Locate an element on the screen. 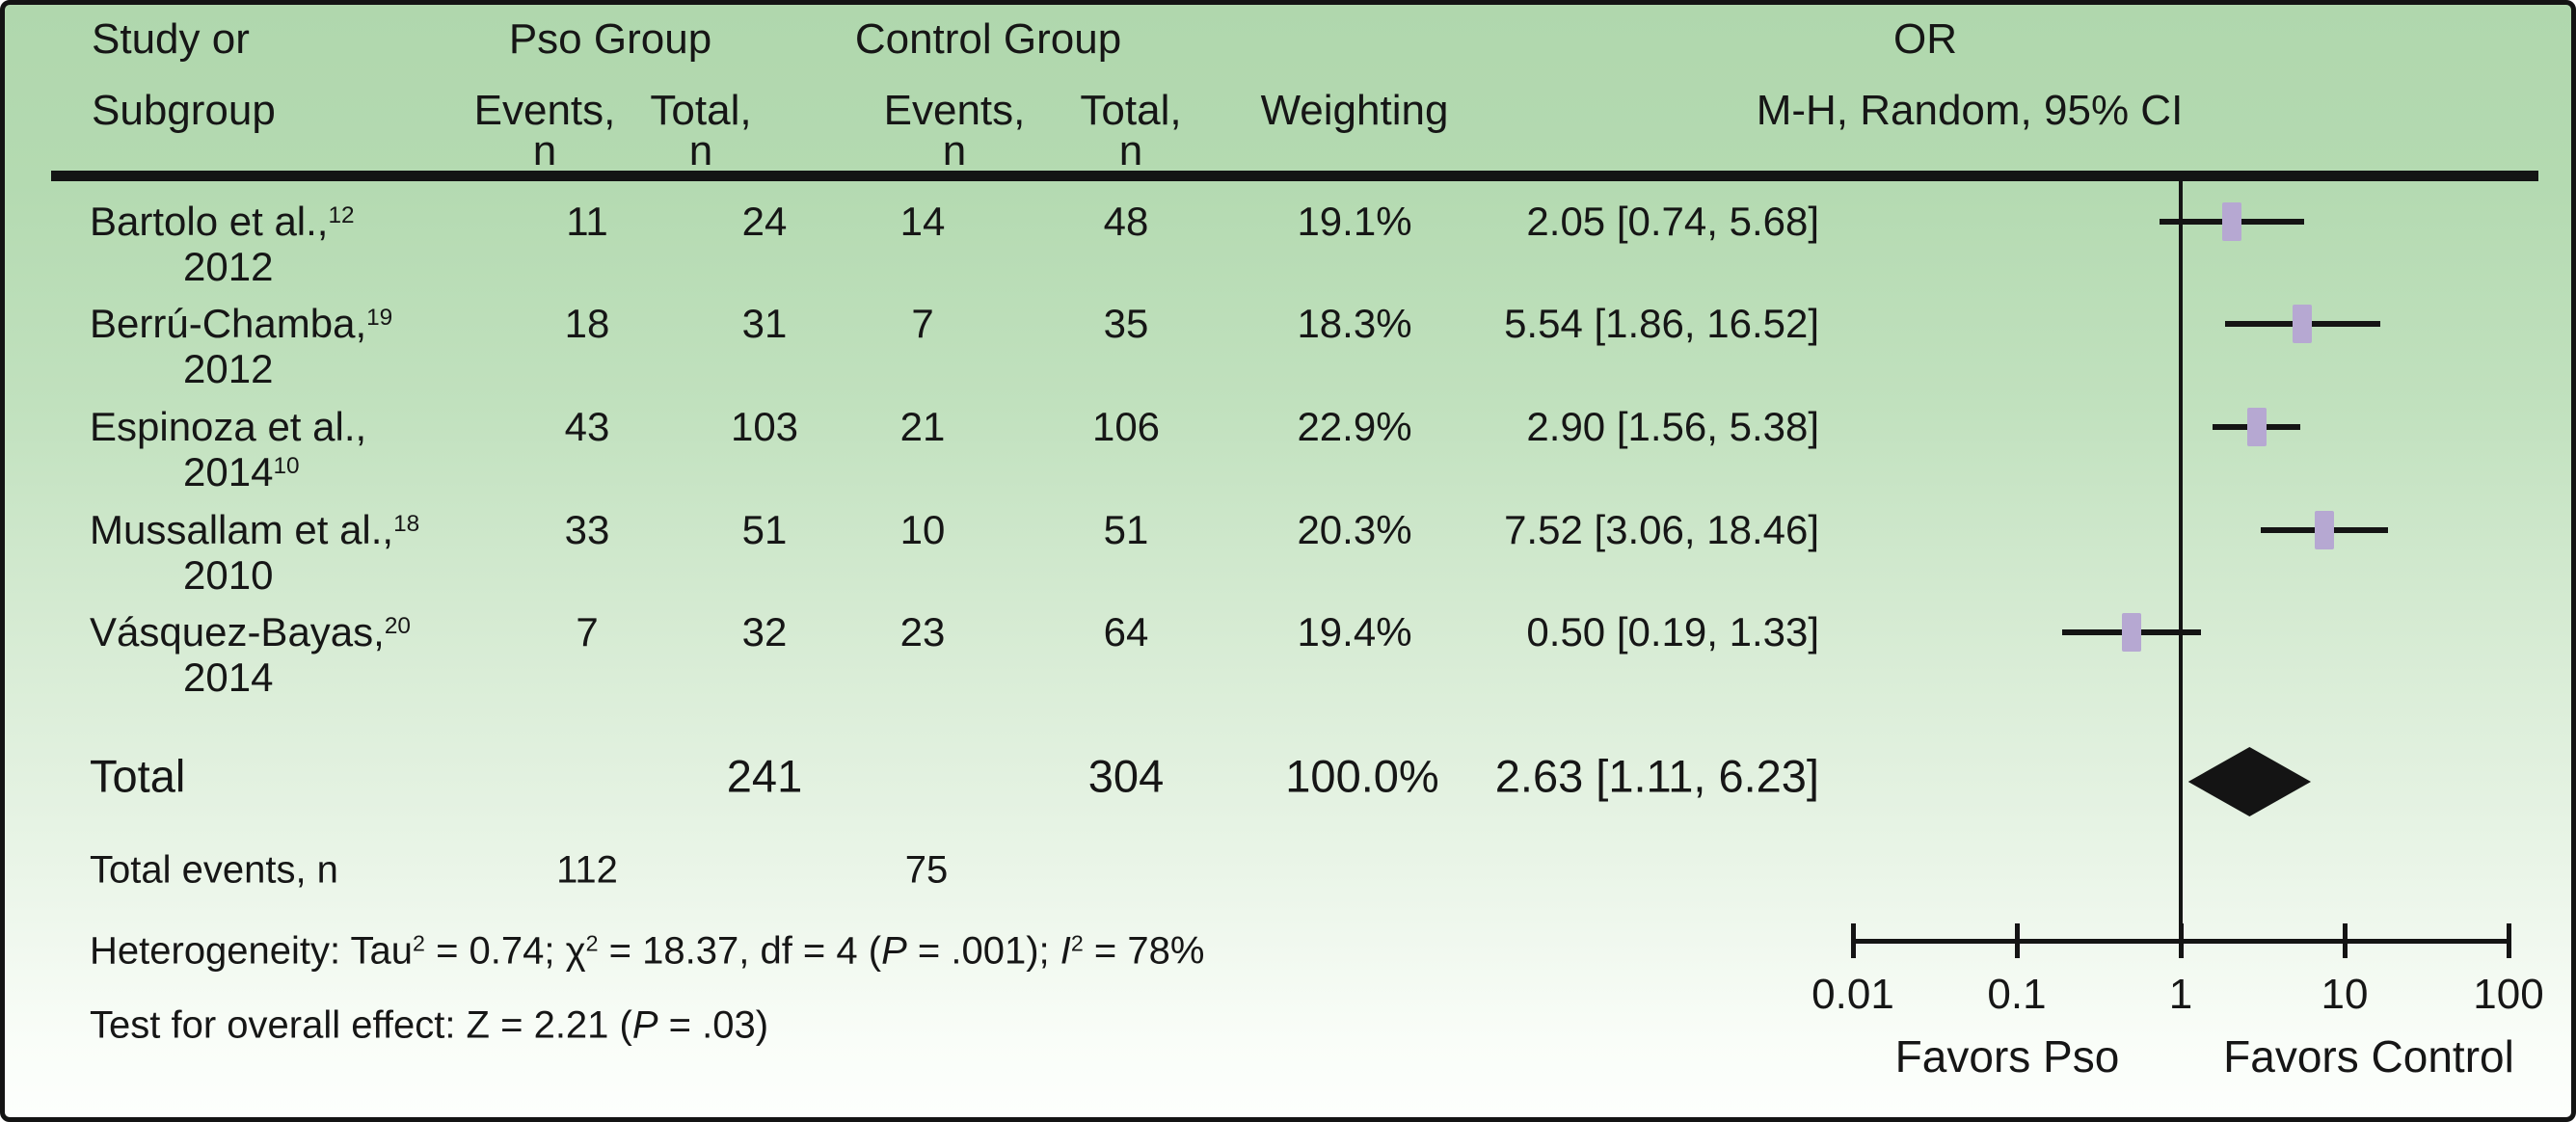 This screenshot has height=1122, width=2576. total-or-ci-text: 2.63 [1.11, 6.23] is located at coordinates (1657, 776).